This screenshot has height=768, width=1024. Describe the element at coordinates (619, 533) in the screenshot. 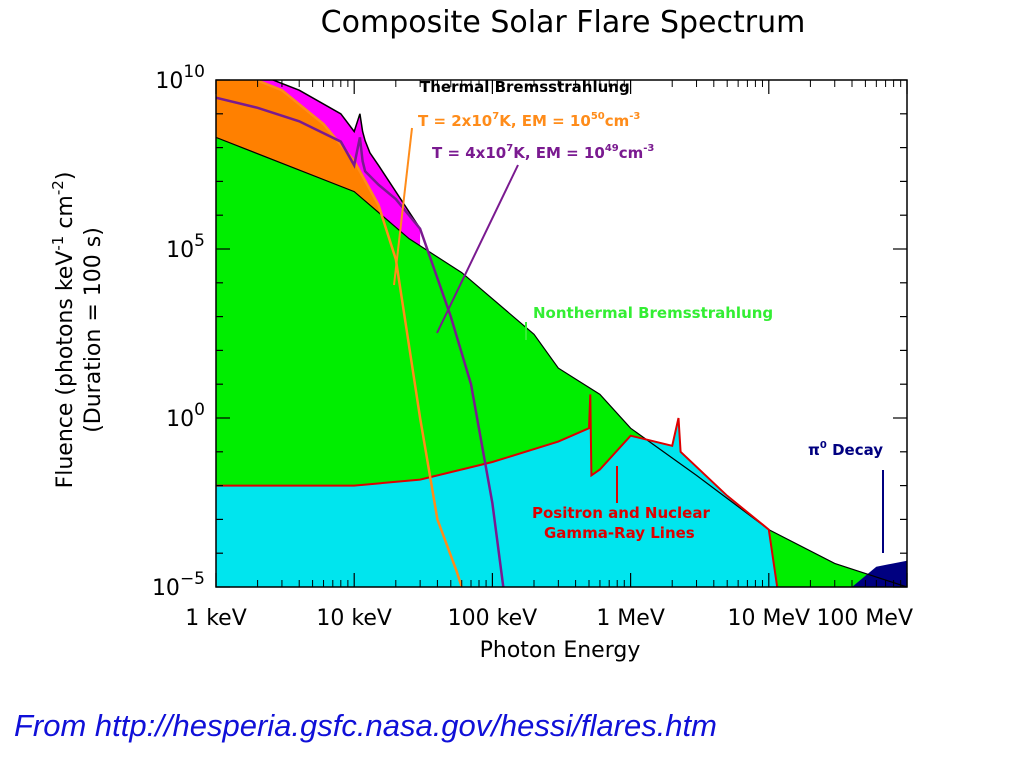

I see `annotation-gamma-line2: Gamma-Ray Lines` at that location.